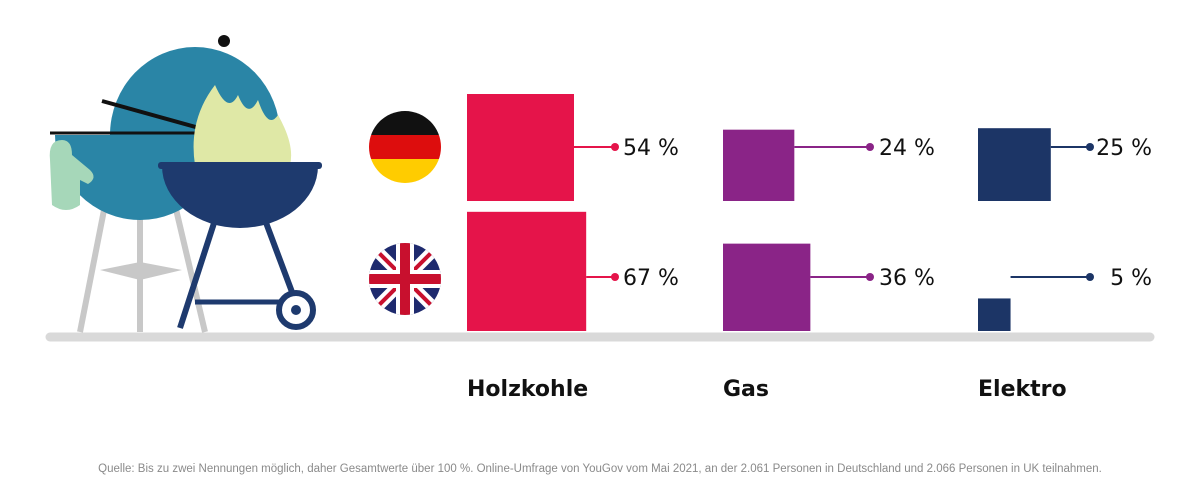 The image size is (1200, 501). I want to click on data-label: 5 %, so click(1131, 278).